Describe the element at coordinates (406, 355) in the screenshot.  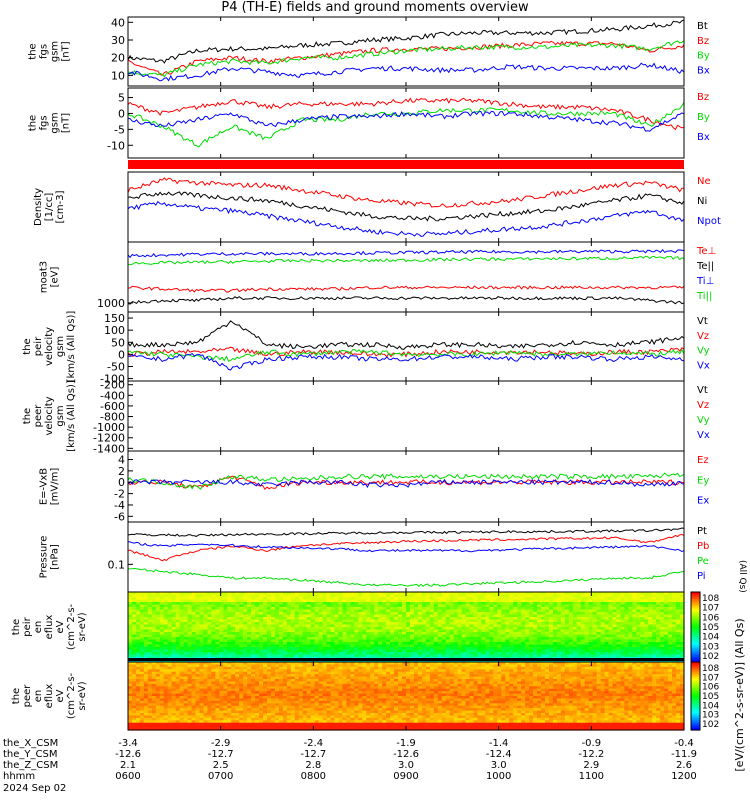
I see `series-line-vy` at that location.